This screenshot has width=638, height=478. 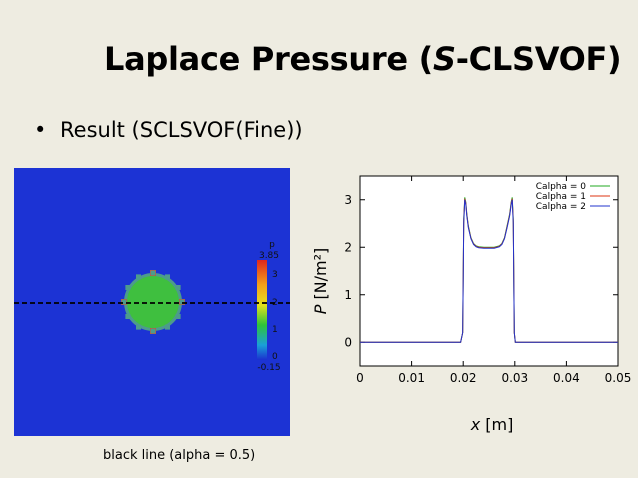 What do you see at coordinates (348, 342) in the screenshot?
I see `y-tick-label: 0` at bounding box center [348, 342].